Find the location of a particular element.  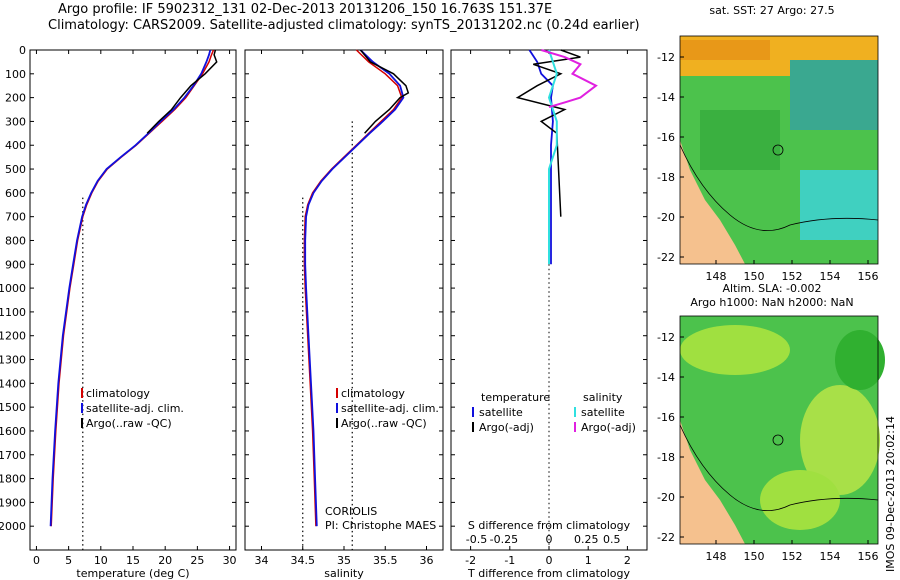

difference-series-s-satellite is located at coordinates (552, 157).